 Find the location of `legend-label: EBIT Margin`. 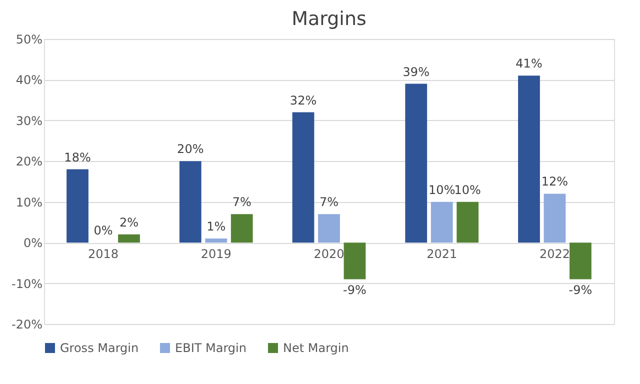

legend-label: EBIT Margin is located at coordinates (210, 348).